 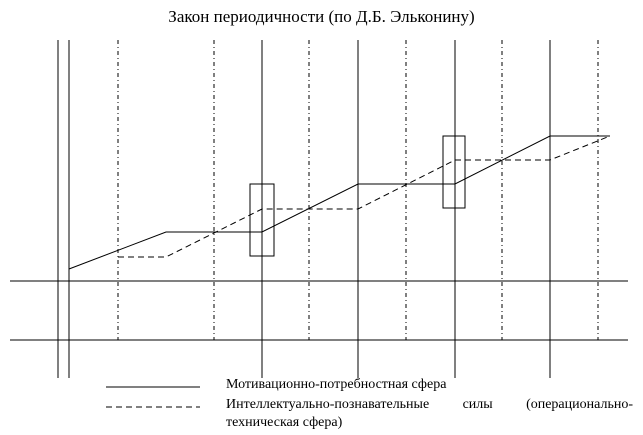 What do you see at coordinates (321, 16) in the screenshot?
I see `title: Закон периодичности (по Д.Б. Эльконину)` at bounding box center [321, 16].